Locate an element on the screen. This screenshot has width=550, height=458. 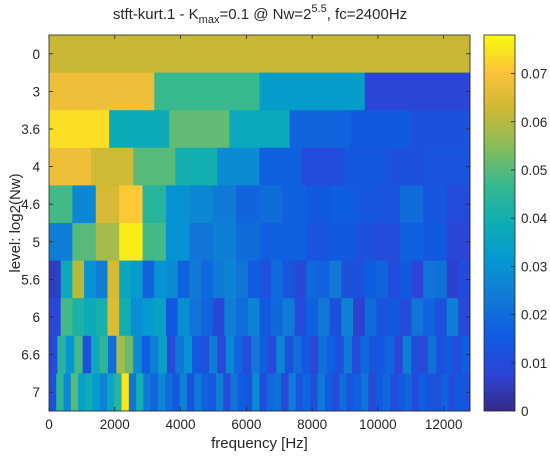
y-tick-label: 0 is located at coordinates (36, 54).